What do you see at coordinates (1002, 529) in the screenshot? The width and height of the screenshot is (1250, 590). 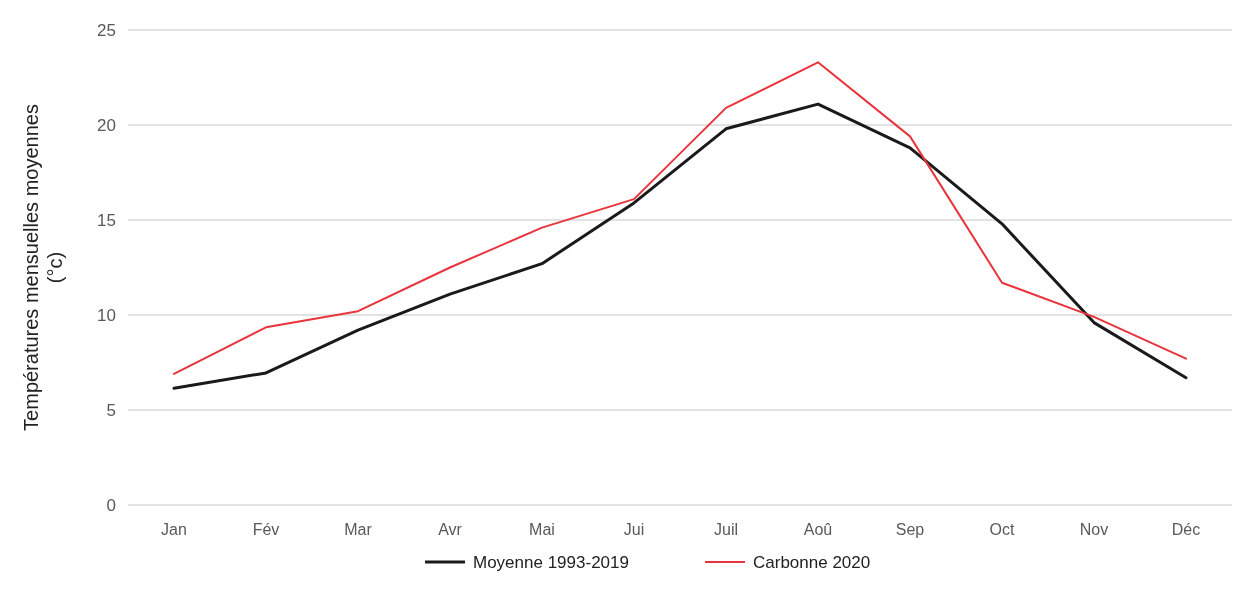 I see `x-tick-label: Oct` at bounding box center [1002, 529].